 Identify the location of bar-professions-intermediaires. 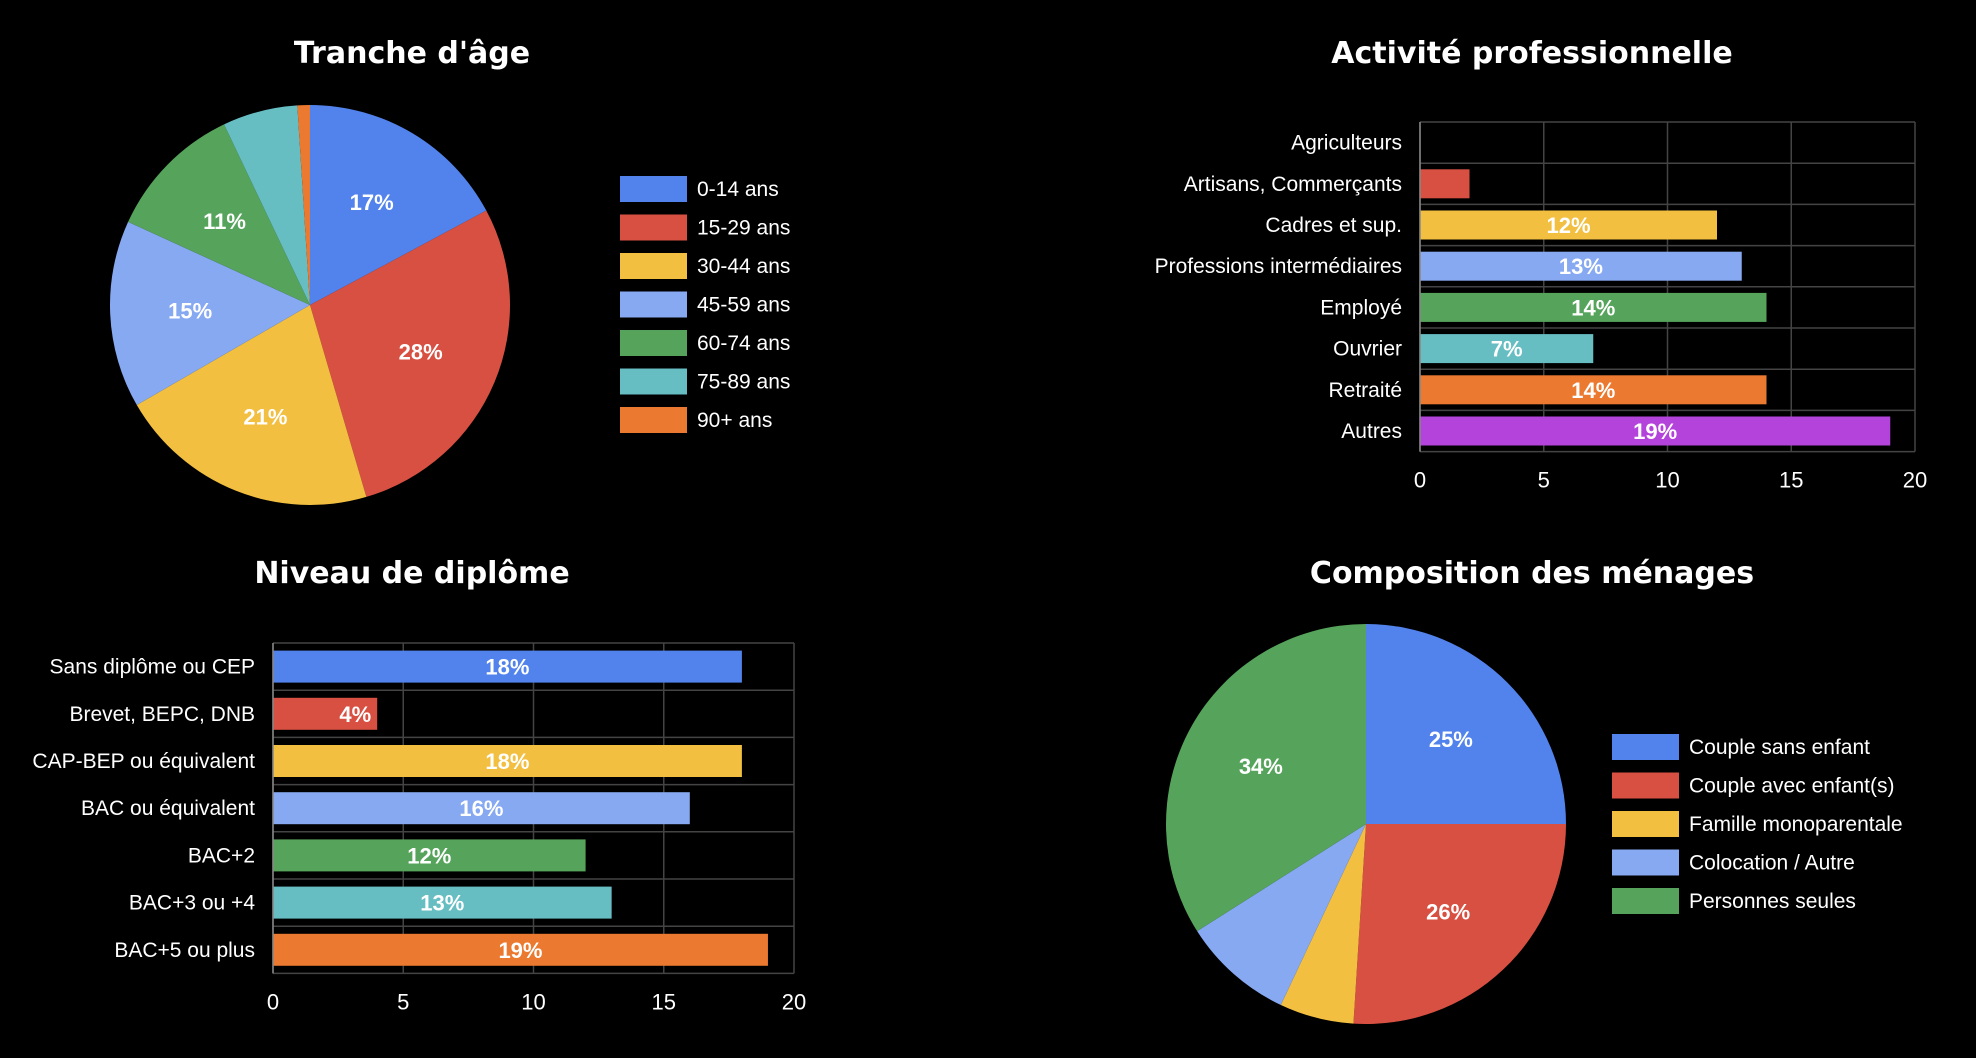
(1581, 266).